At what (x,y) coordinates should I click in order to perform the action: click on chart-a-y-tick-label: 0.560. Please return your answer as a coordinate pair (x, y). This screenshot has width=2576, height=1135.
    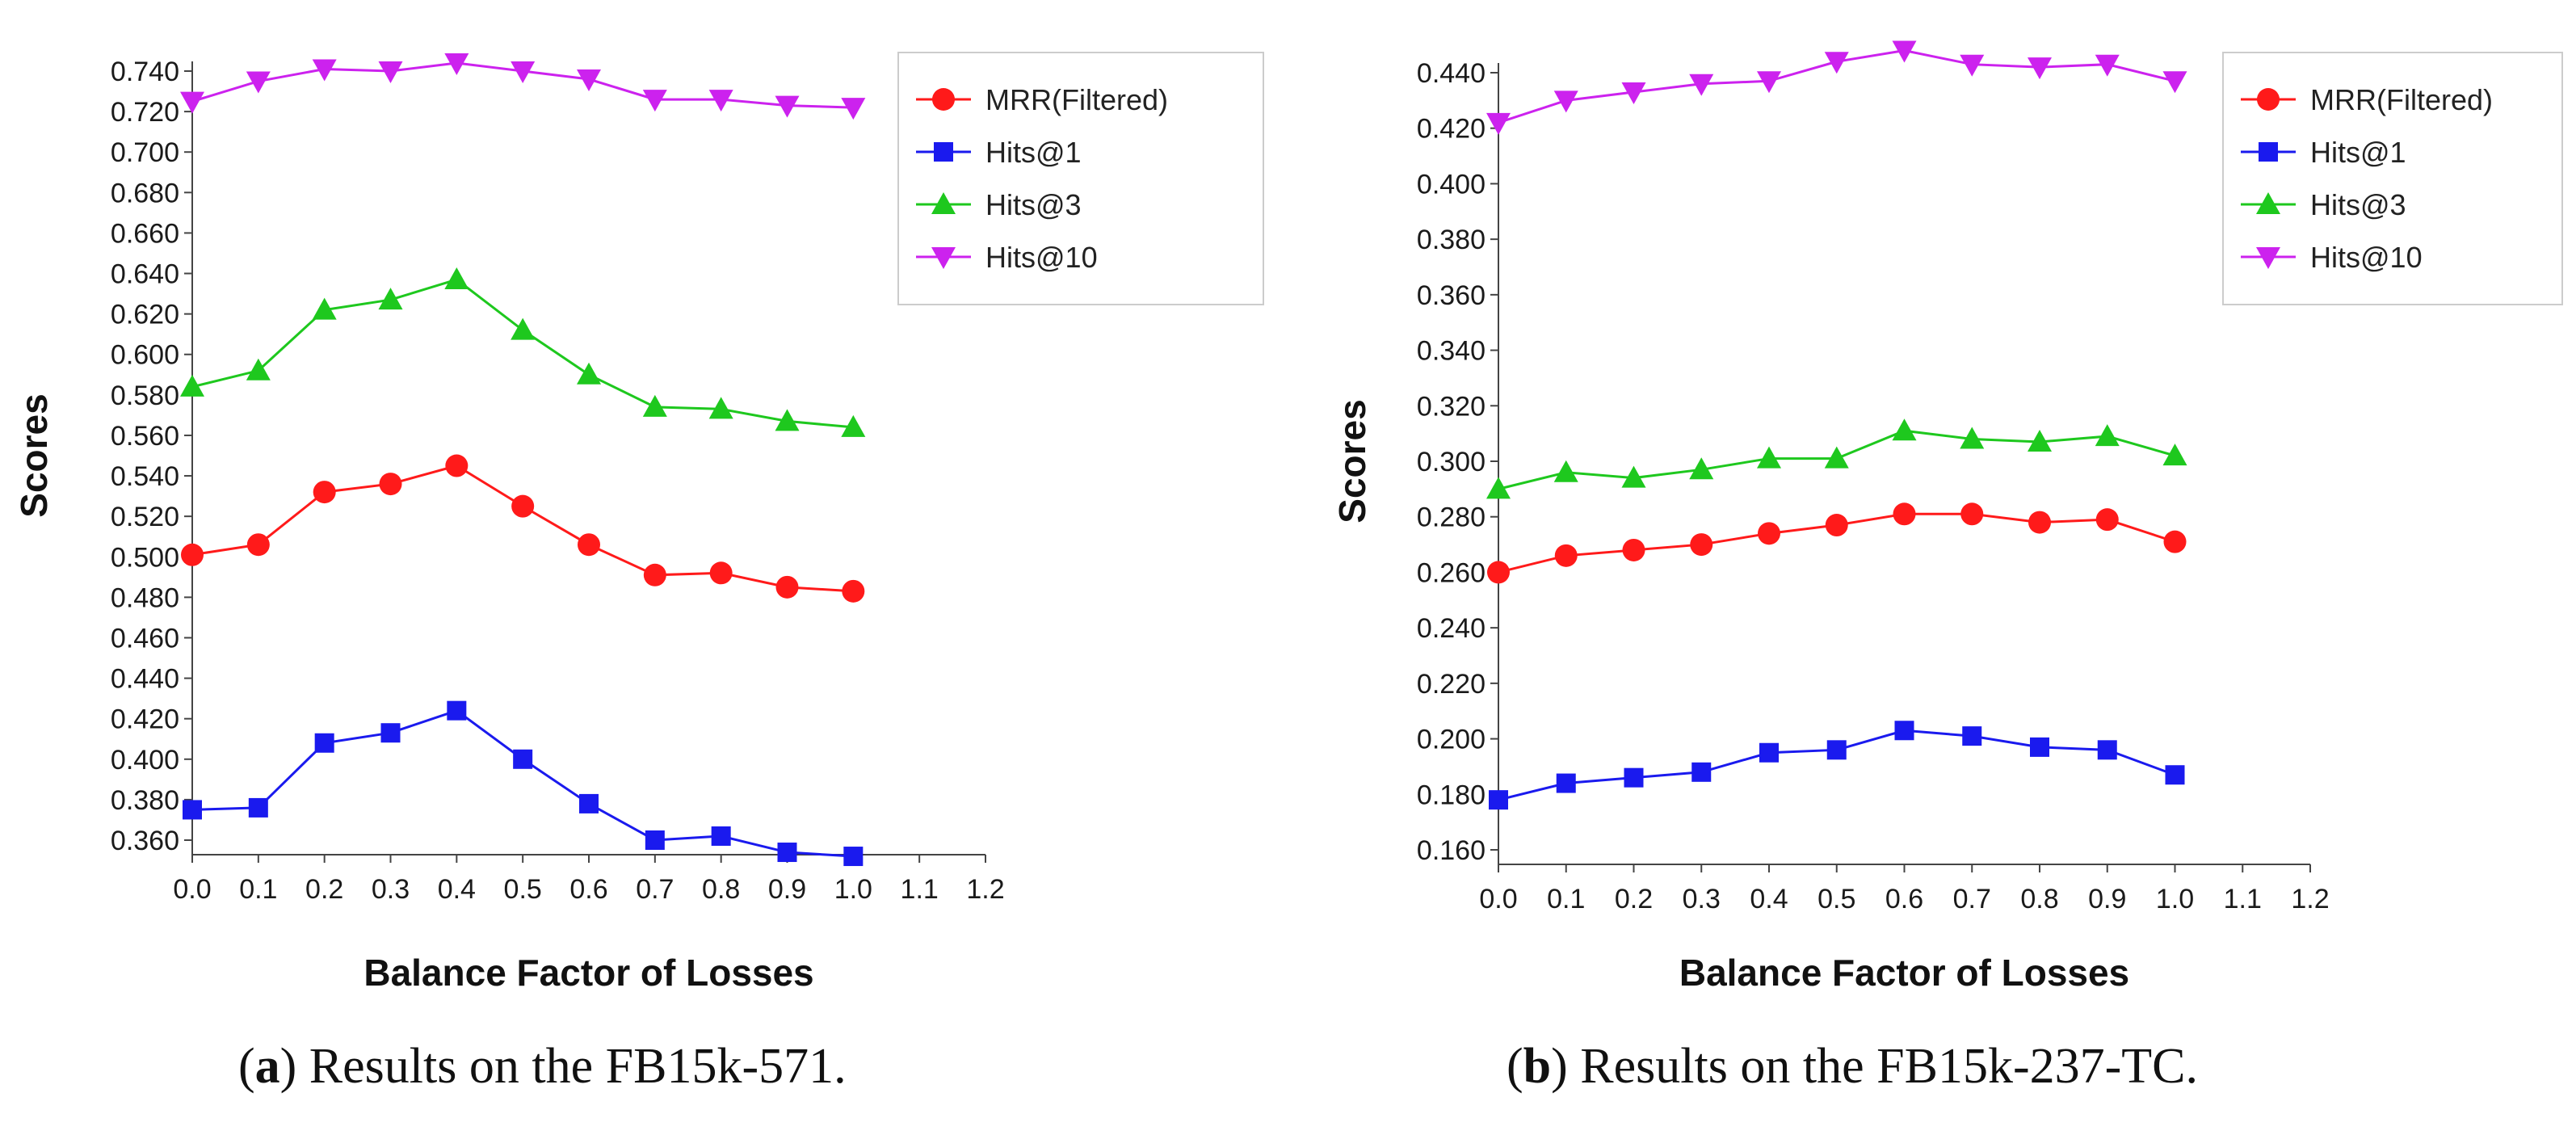
    Looking at the image, I should click on (145, 436).